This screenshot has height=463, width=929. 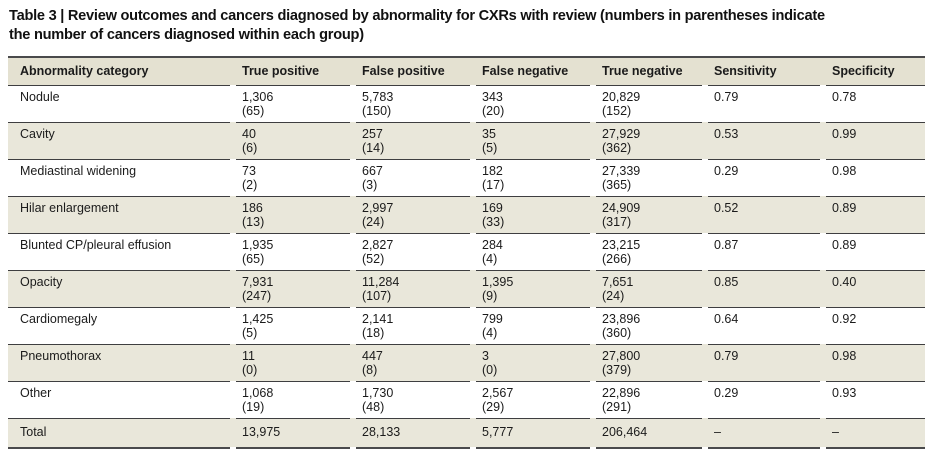 What do you see at coordinates (372, 134) in the screenshot?
I see `count-value: 257` at bounding box center [372, 134].